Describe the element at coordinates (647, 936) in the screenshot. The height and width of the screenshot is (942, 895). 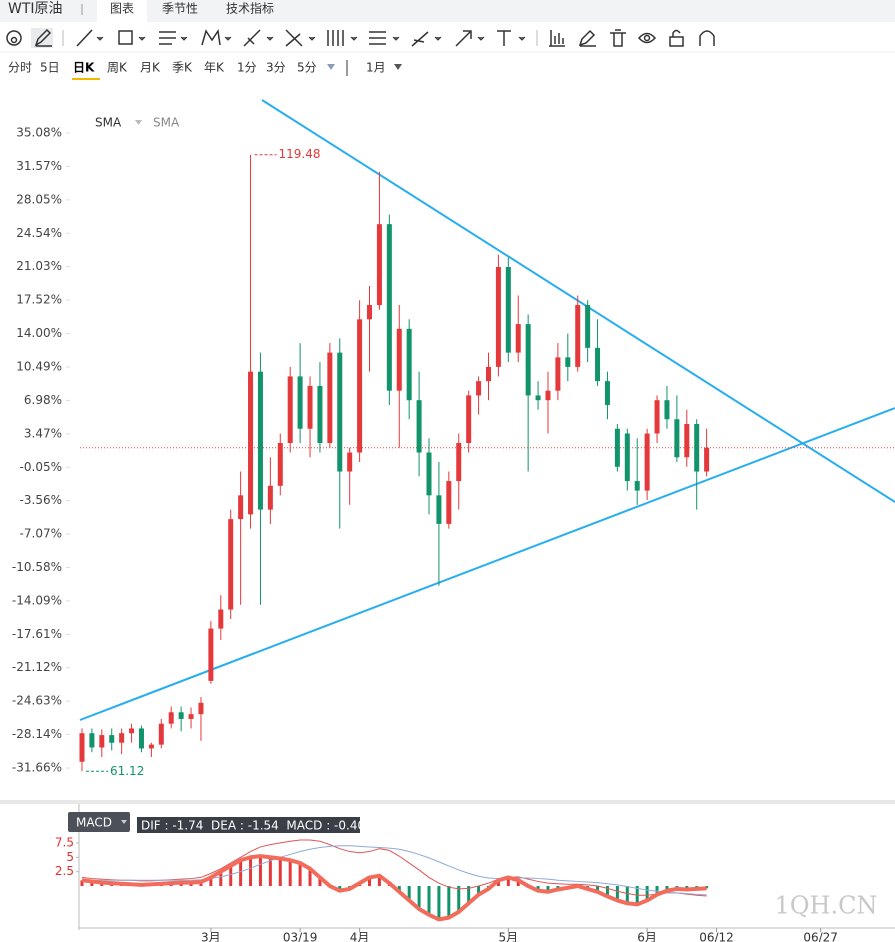
I see `x-tick-label: 6月` at that location.